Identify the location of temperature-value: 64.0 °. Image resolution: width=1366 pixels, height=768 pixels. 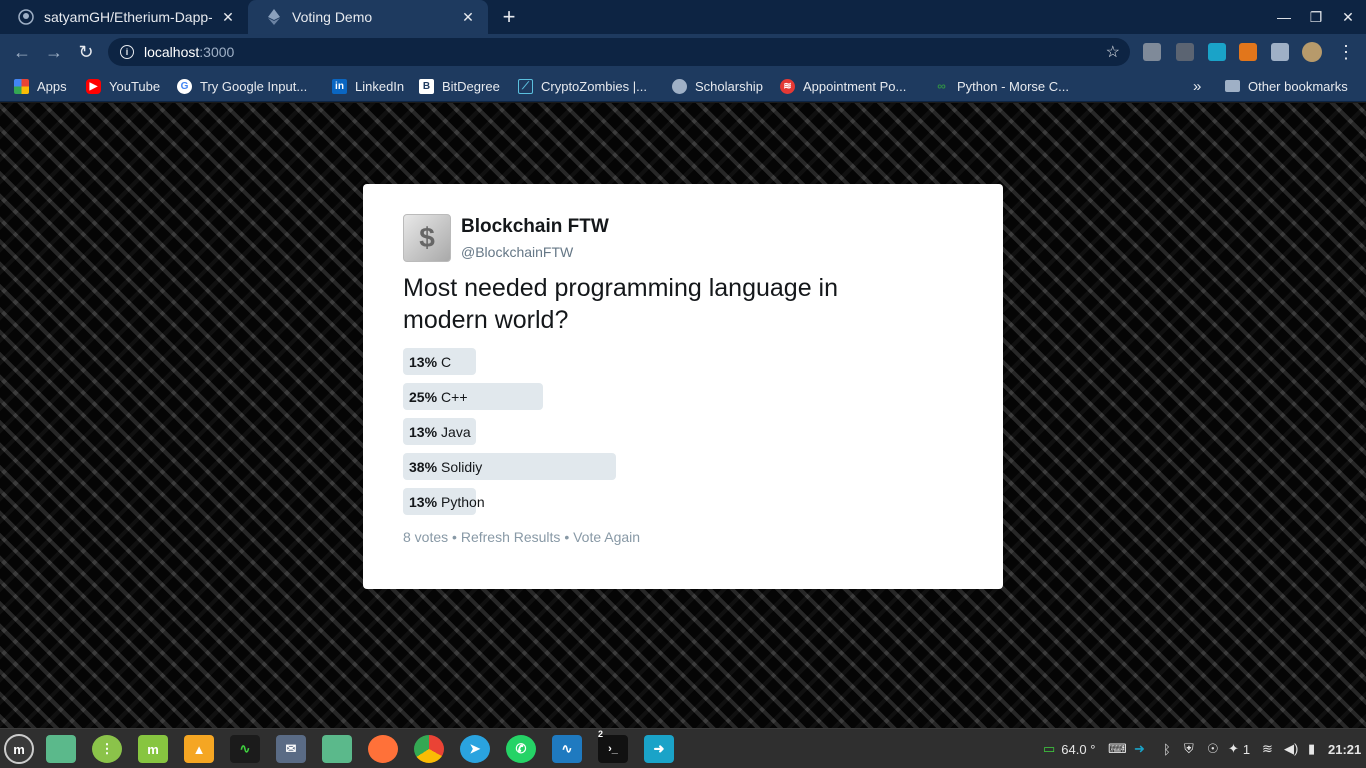
(1078, 749).